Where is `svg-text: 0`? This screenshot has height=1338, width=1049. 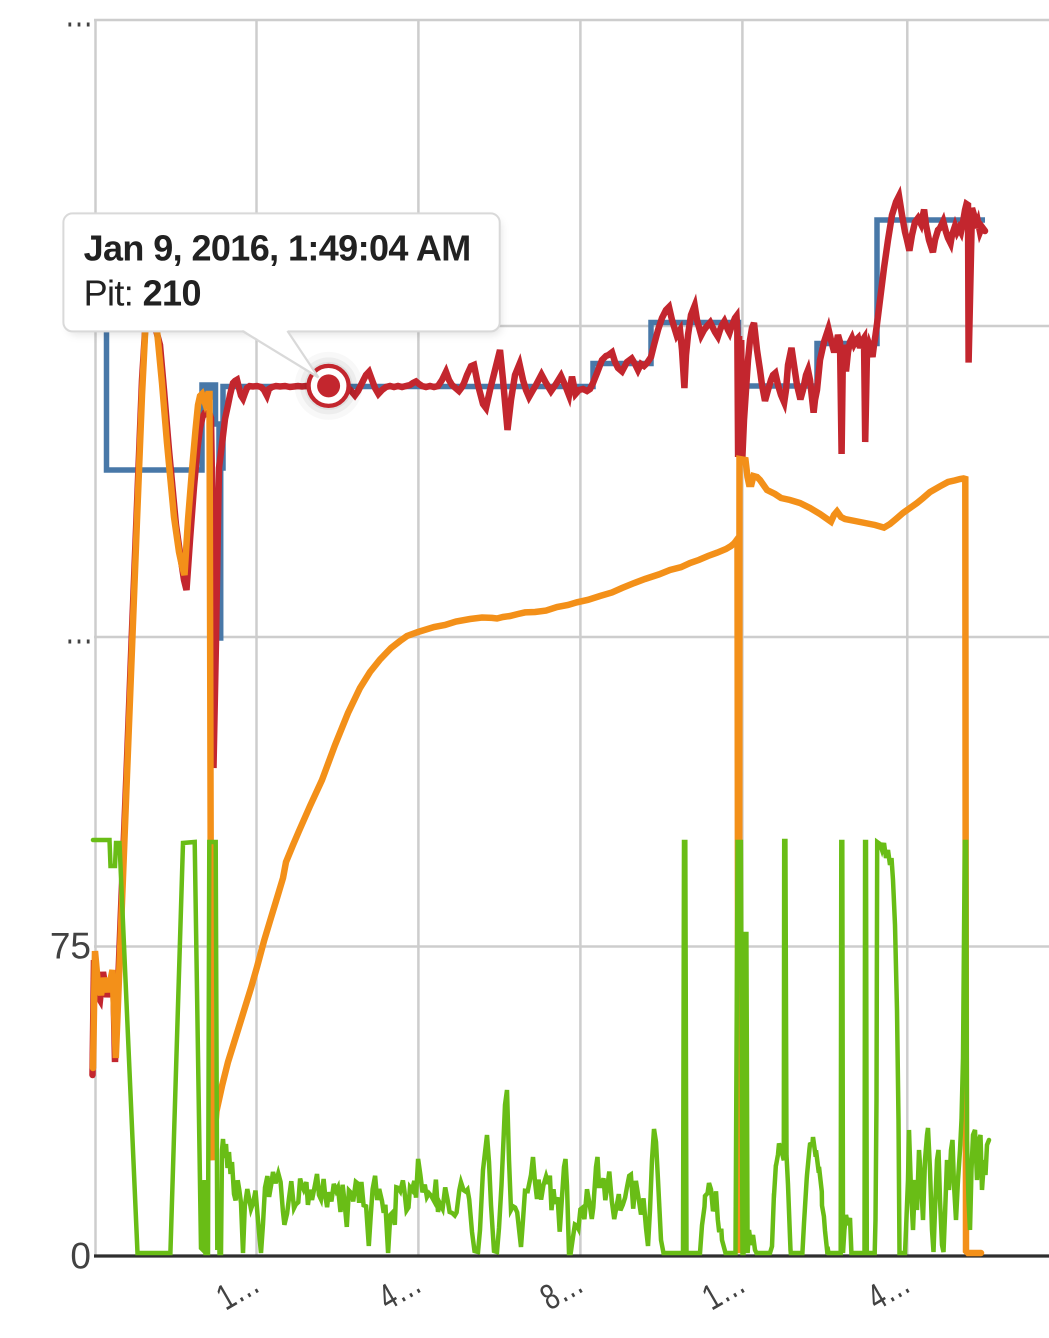 svg-text: 0 is located at coordinates (80, 1256).